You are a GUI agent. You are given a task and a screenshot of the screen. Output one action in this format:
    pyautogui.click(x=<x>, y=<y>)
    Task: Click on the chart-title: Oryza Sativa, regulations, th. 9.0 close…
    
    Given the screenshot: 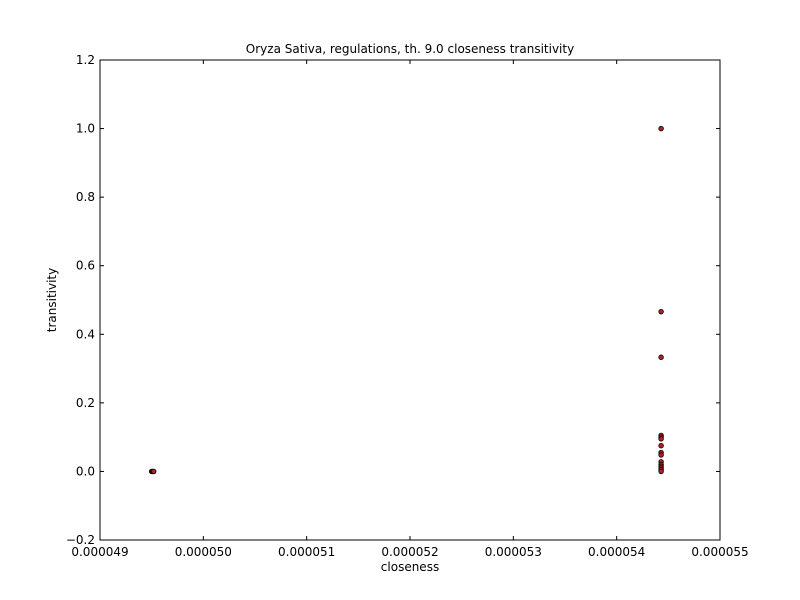 What is the action you would take?
    pyautogui.click(x=410, y=49)
    